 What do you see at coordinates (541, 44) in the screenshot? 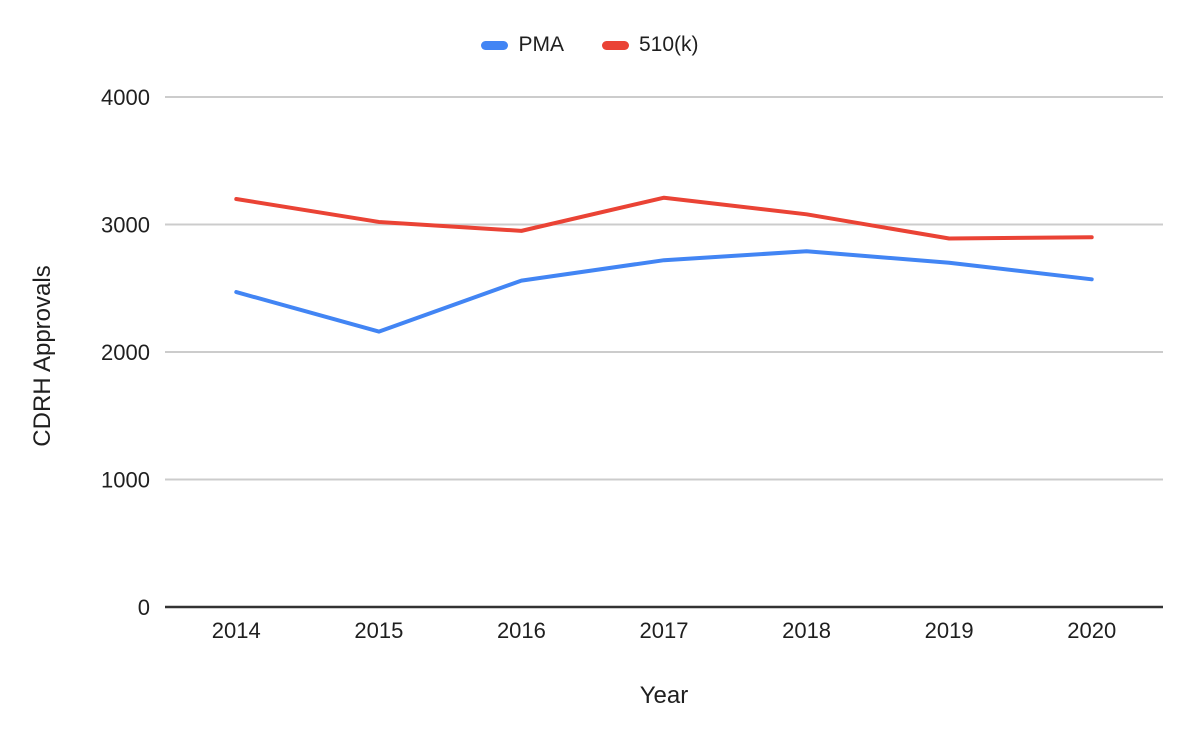
I see `legend-label-pma: PMA` at bounding box center [541, 44].